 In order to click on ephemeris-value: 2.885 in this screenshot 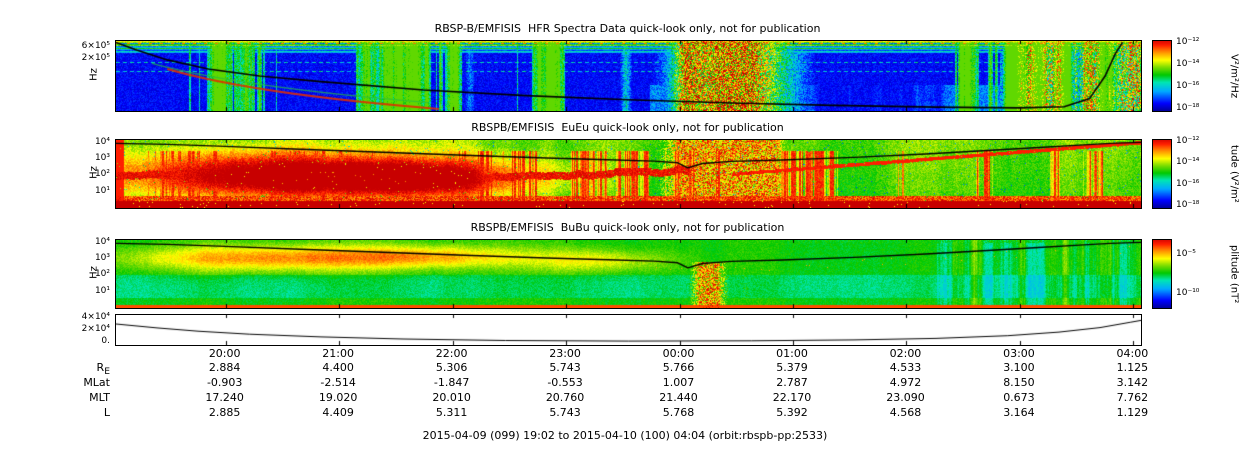, I will do `click(224, 412)`.